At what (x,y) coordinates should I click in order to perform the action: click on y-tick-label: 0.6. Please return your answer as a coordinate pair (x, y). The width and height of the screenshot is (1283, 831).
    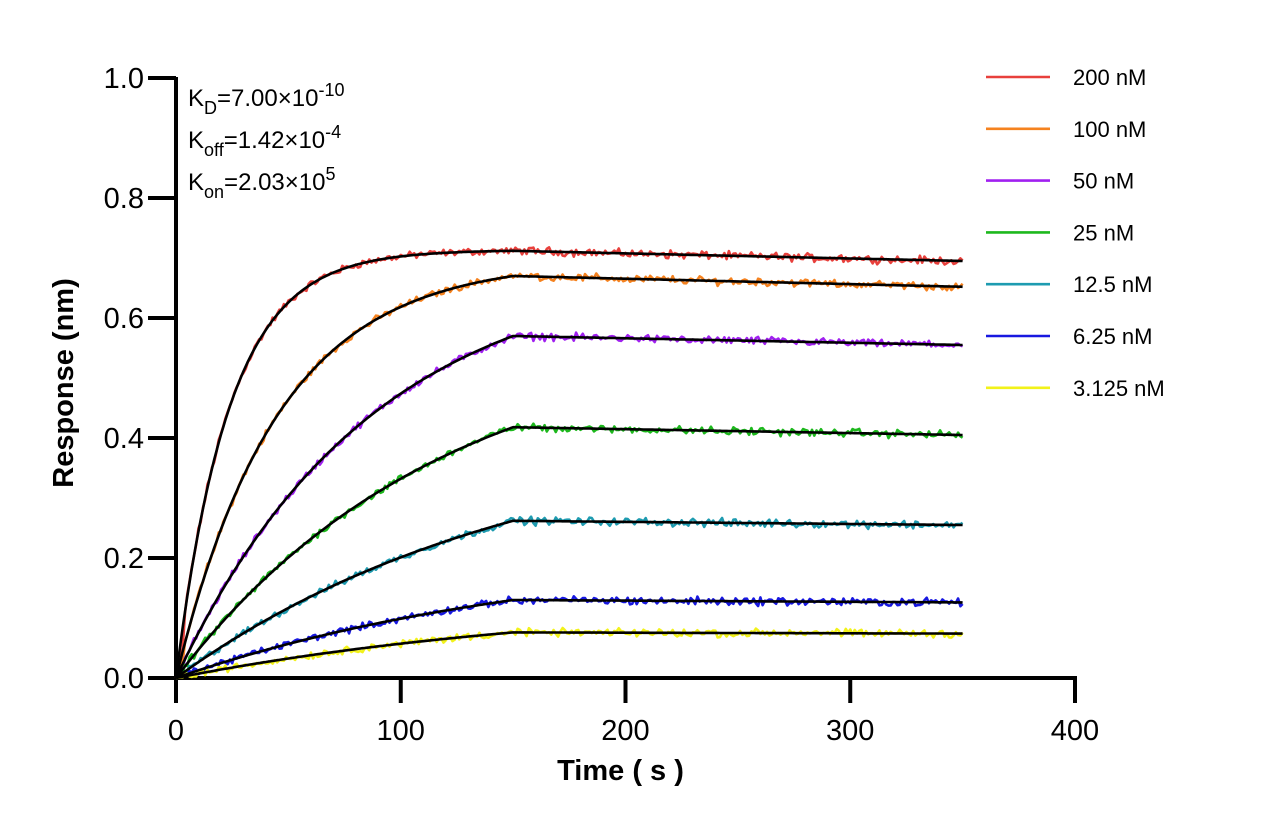
    Looking at the image, I should click on (124, 319).